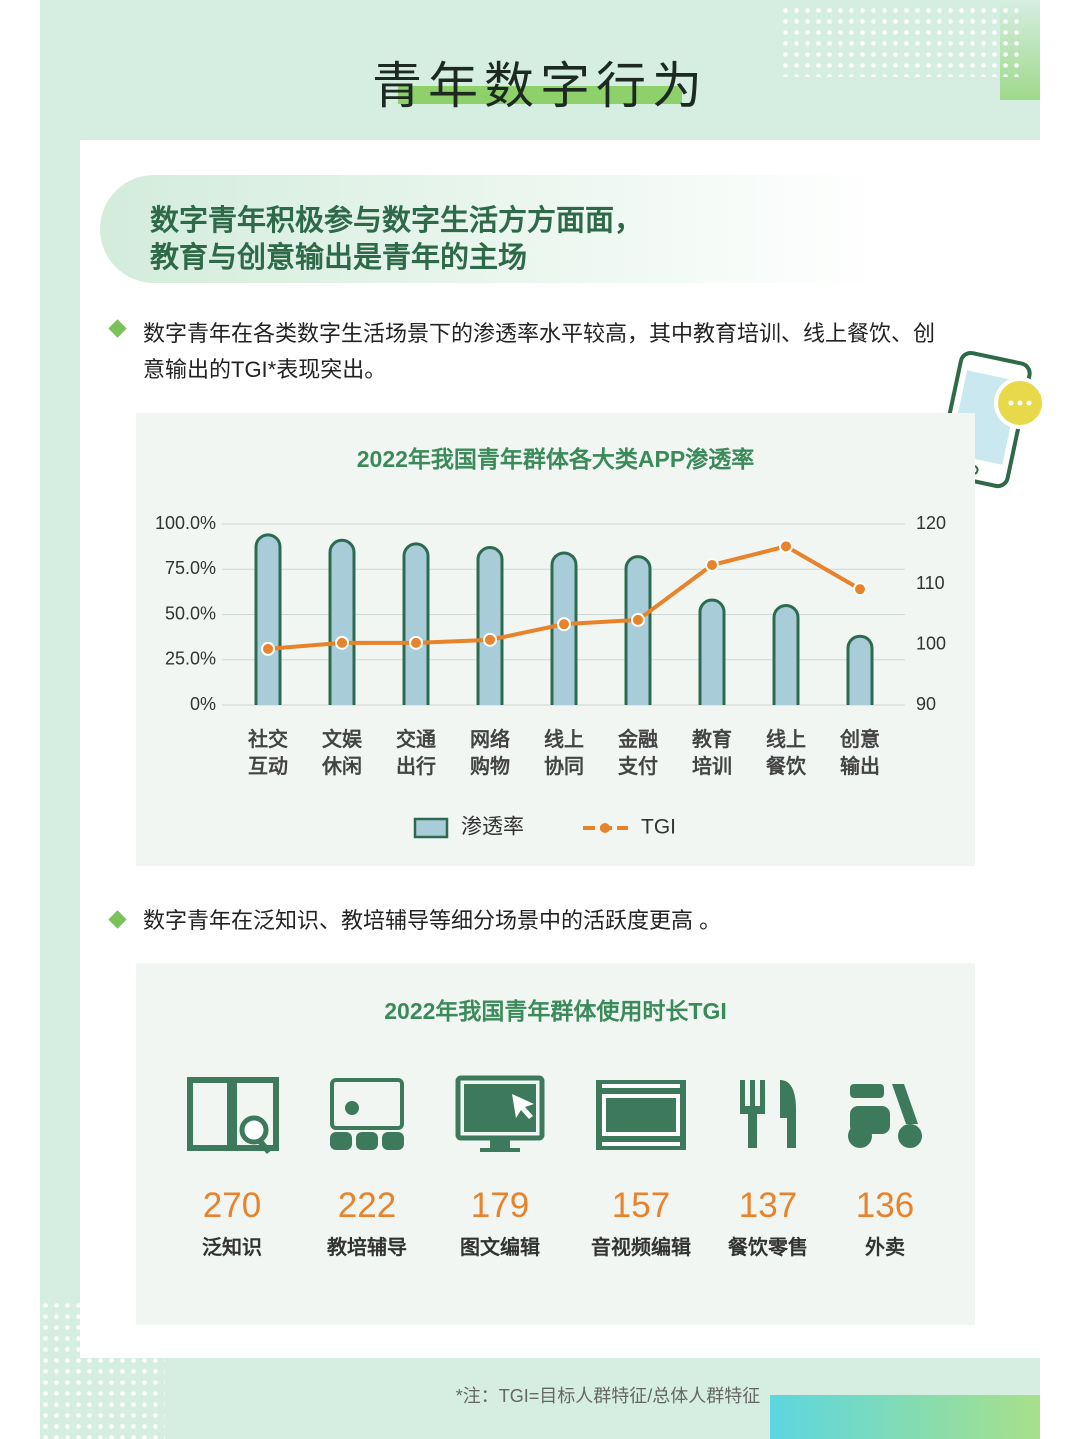 The width and height of the screenshot is (1080, 1439). What do you see at coordinates (905, 1417) in the screenshot?
I see `corner-decor` at bounding box center [905, 1417].